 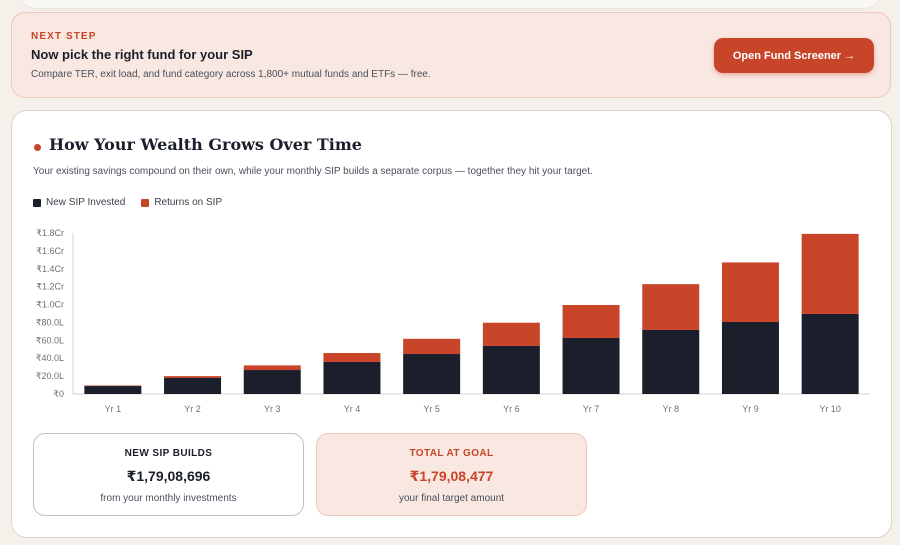 I want to click on y-tick-label: ₹0, so click(x=58, y=394).